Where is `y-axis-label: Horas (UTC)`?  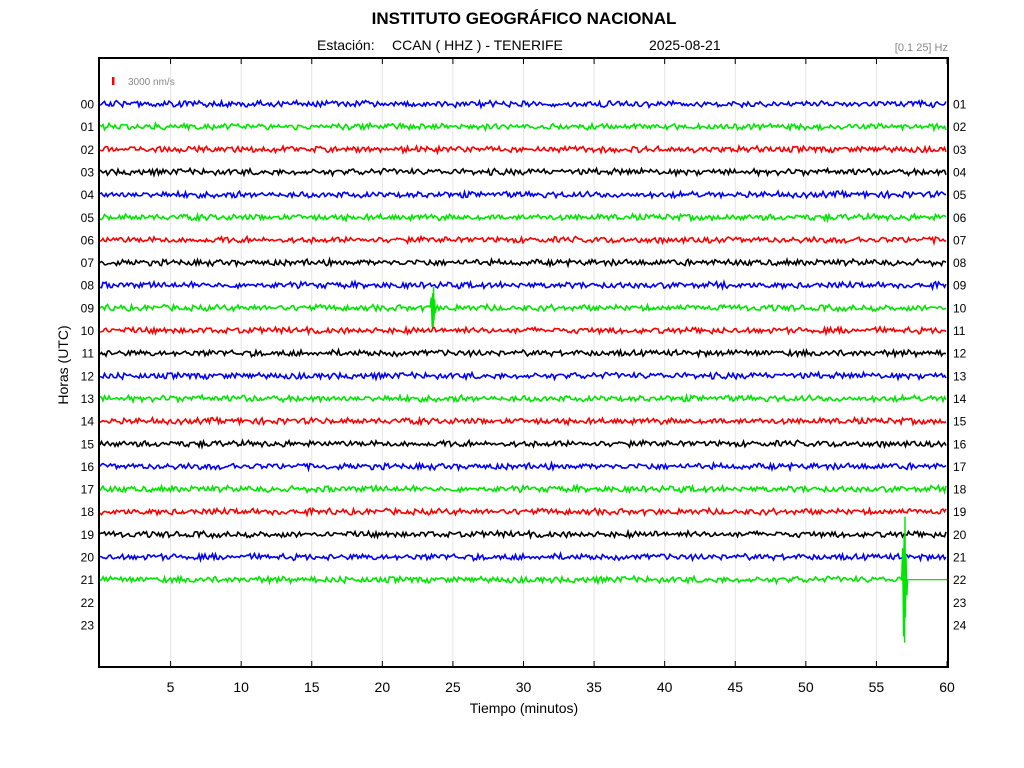 y-axis-label: Horas (UTC) is located at coordinates (63, 365).